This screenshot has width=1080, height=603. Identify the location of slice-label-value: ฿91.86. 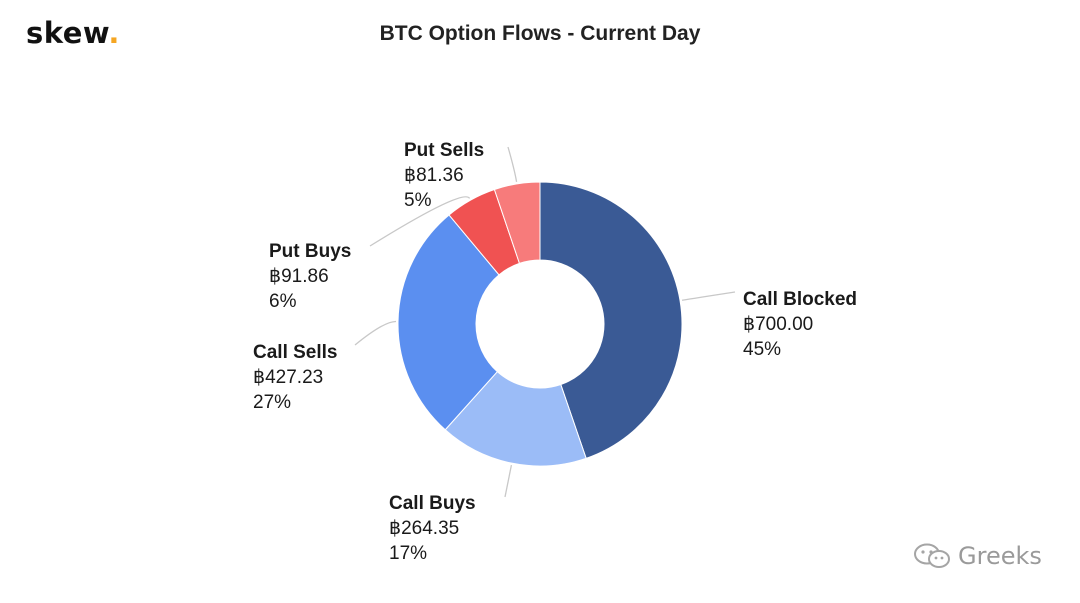
(299, 276).